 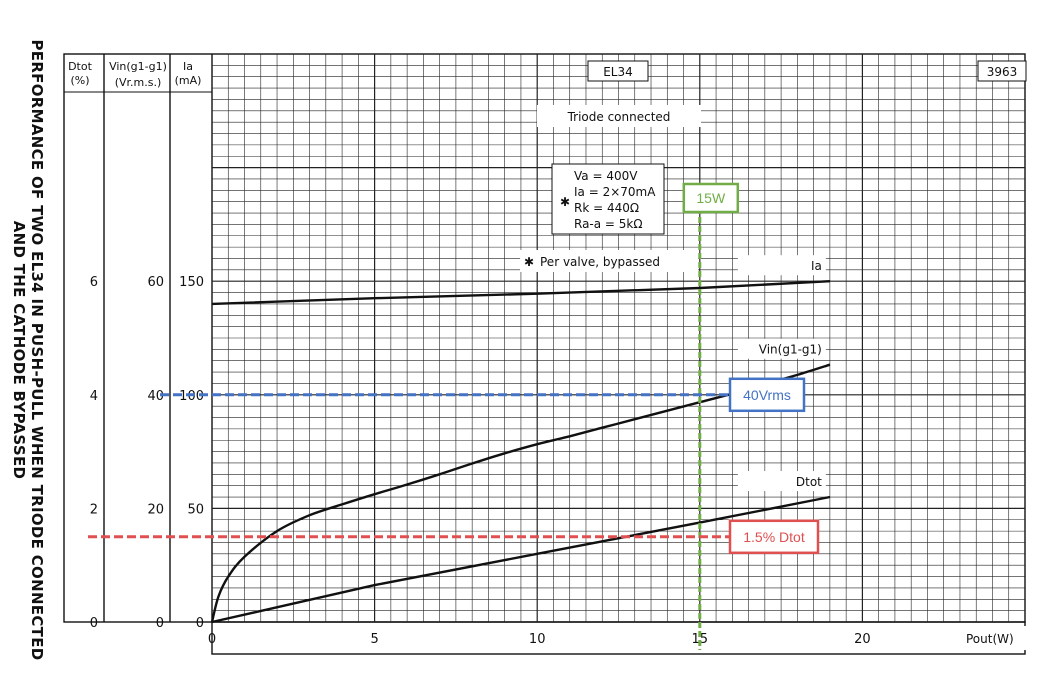 I want to click on x-tick-label-0: 0, so click(x=212, y=639).